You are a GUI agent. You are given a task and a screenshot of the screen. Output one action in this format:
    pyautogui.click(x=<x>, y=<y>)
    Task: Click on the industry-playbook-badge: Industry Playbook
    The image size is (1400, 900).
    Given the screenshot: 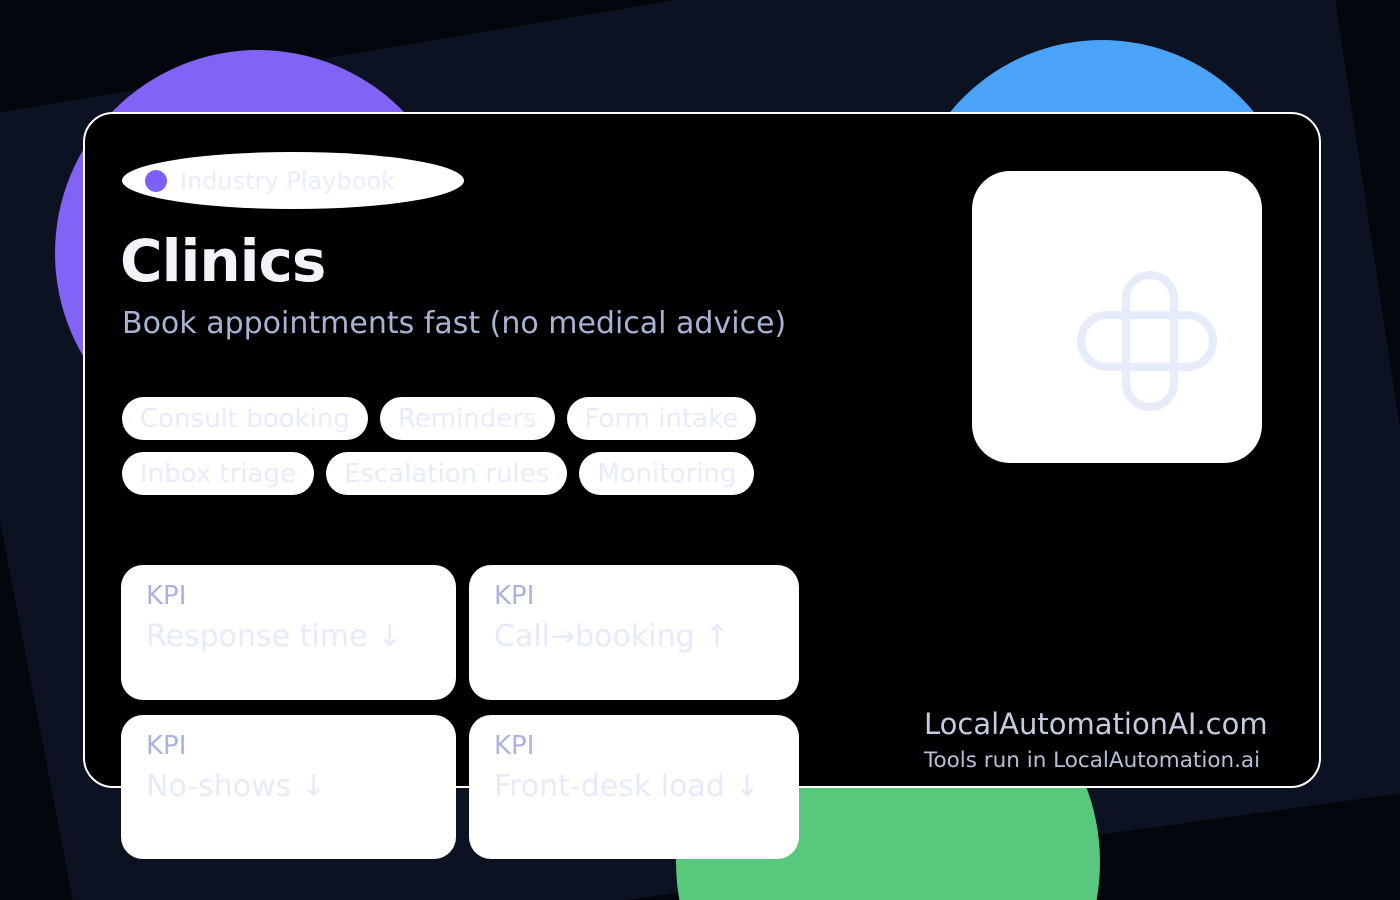 What is the action you would take?
    pyautogui.click(x=293, y=180)
    